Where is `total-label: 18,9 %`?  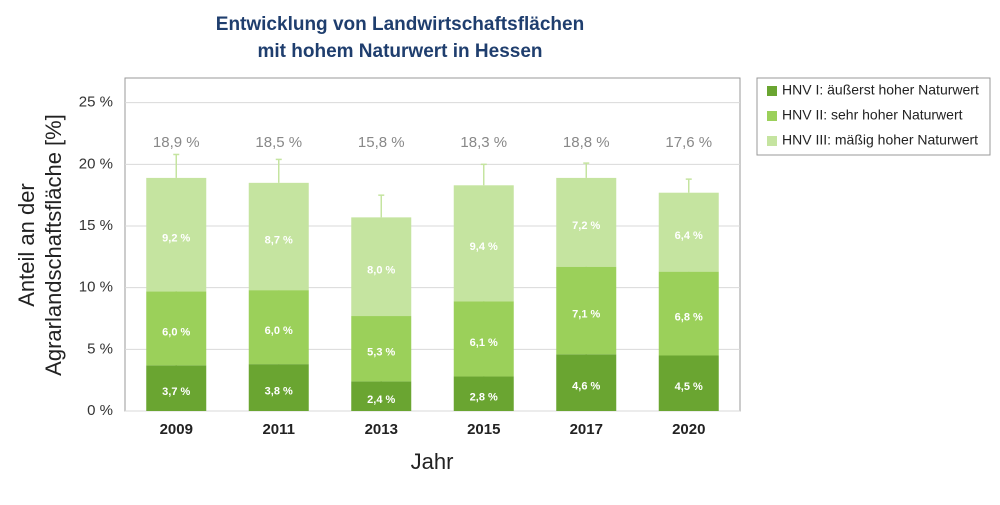
total-label: 18,9 % is located at coordinates (176, 142).